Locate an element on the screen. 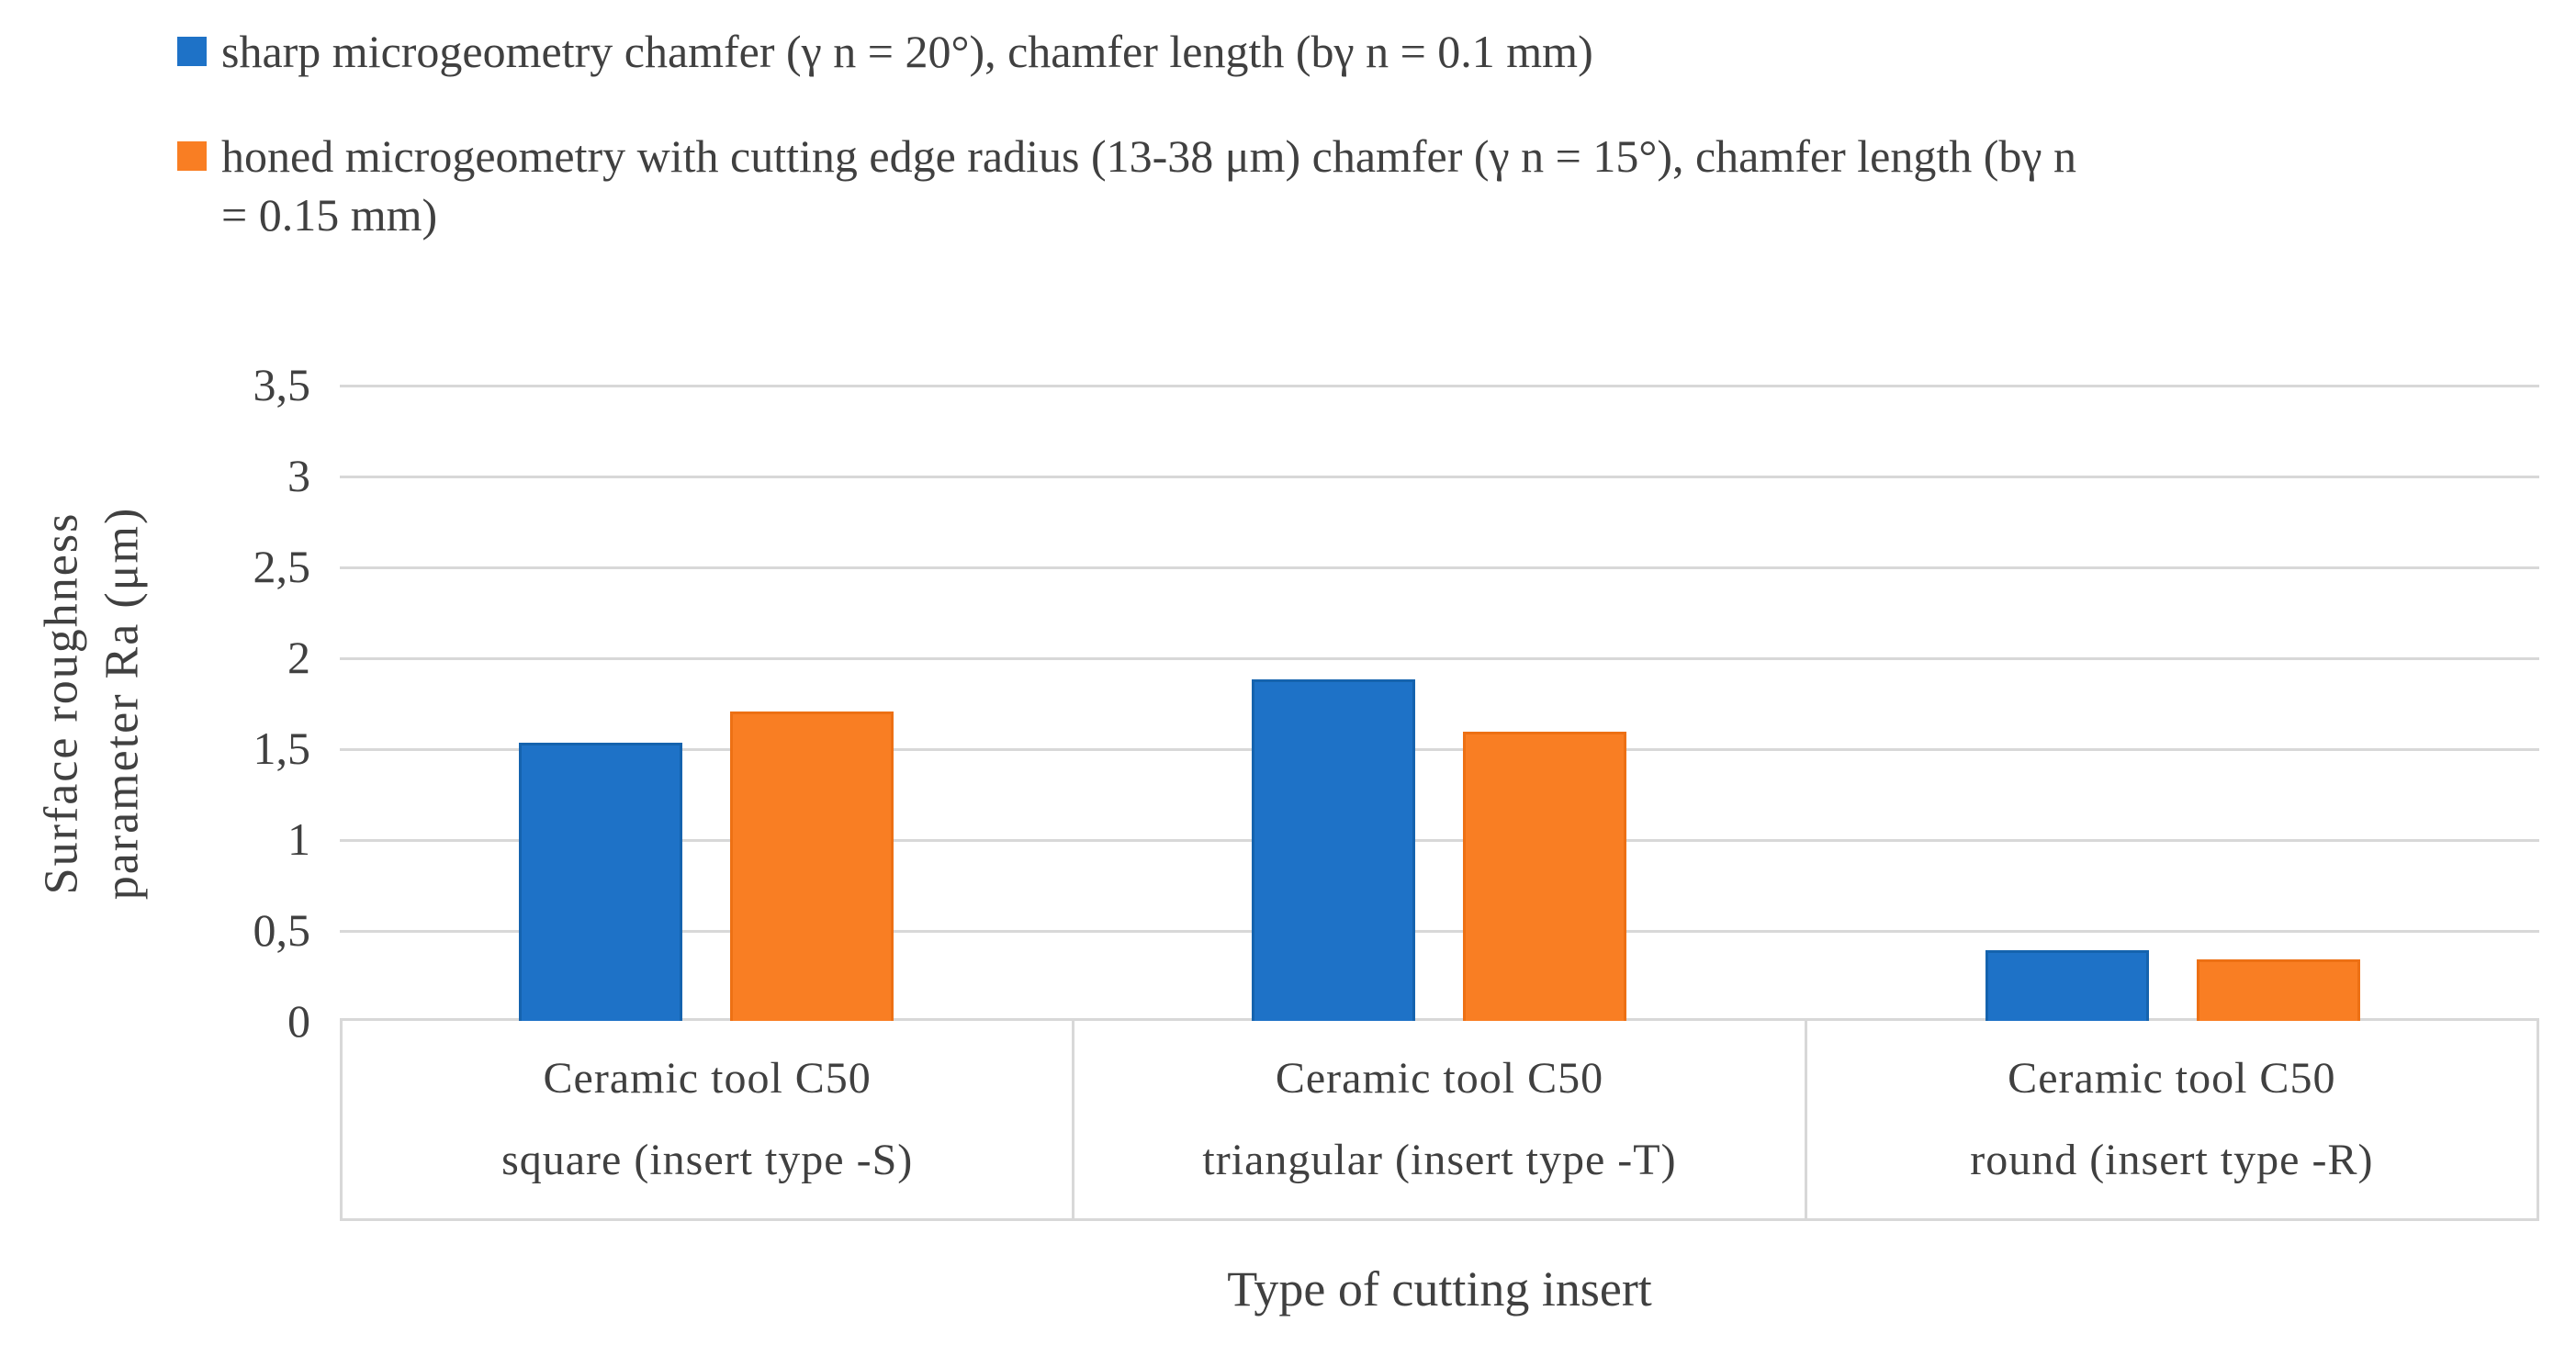 This screenshot has height=1367, width=2576. legend-marker-sharp-icon is located at coordinates (192, 51).